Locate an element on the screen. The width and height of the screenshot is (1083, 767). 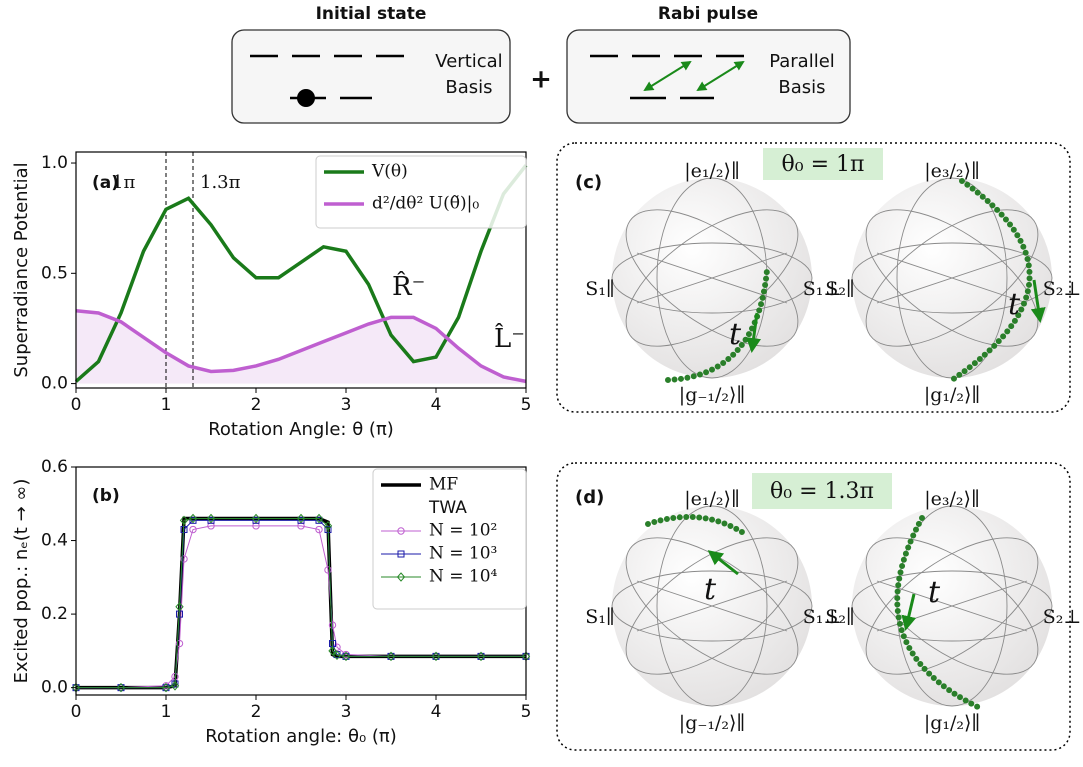
x-axis-label: Rotation Angle: θ (π) is located at coordinates (301, 429).